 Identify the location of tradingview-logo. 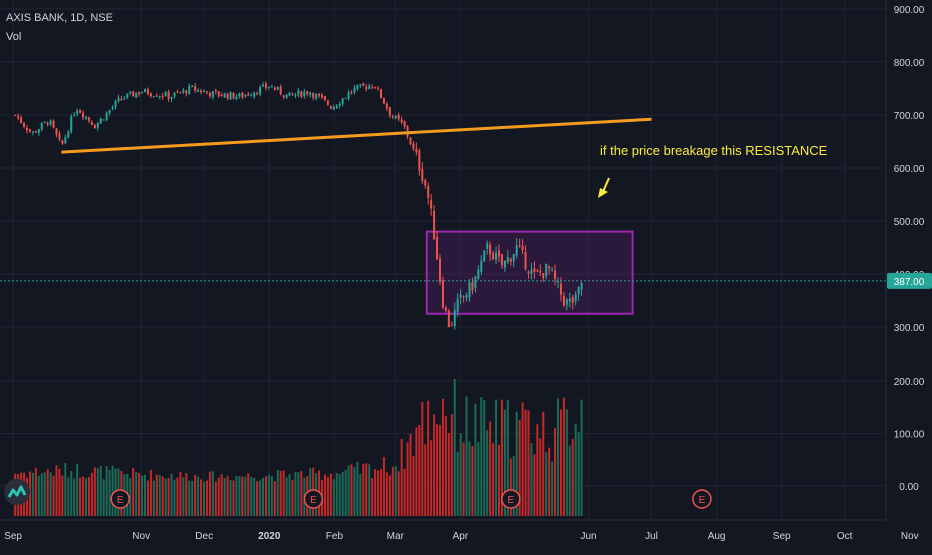
(17, 492).